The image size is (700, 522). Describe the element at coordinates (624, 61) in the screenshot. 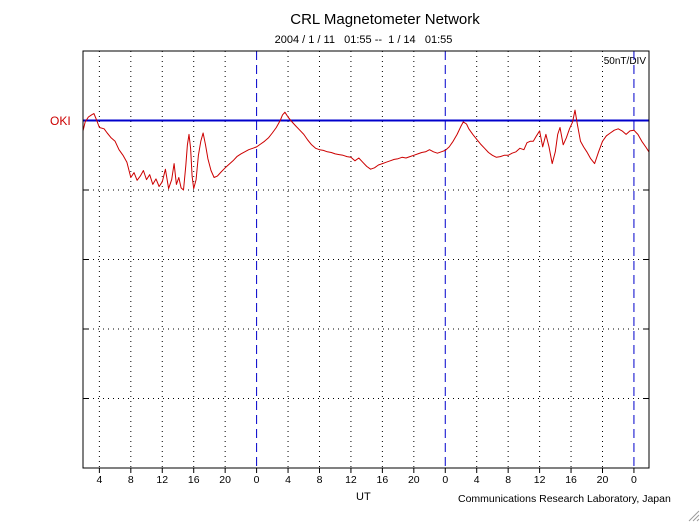

I see `scale-label: 50nT/DIV` at that location.